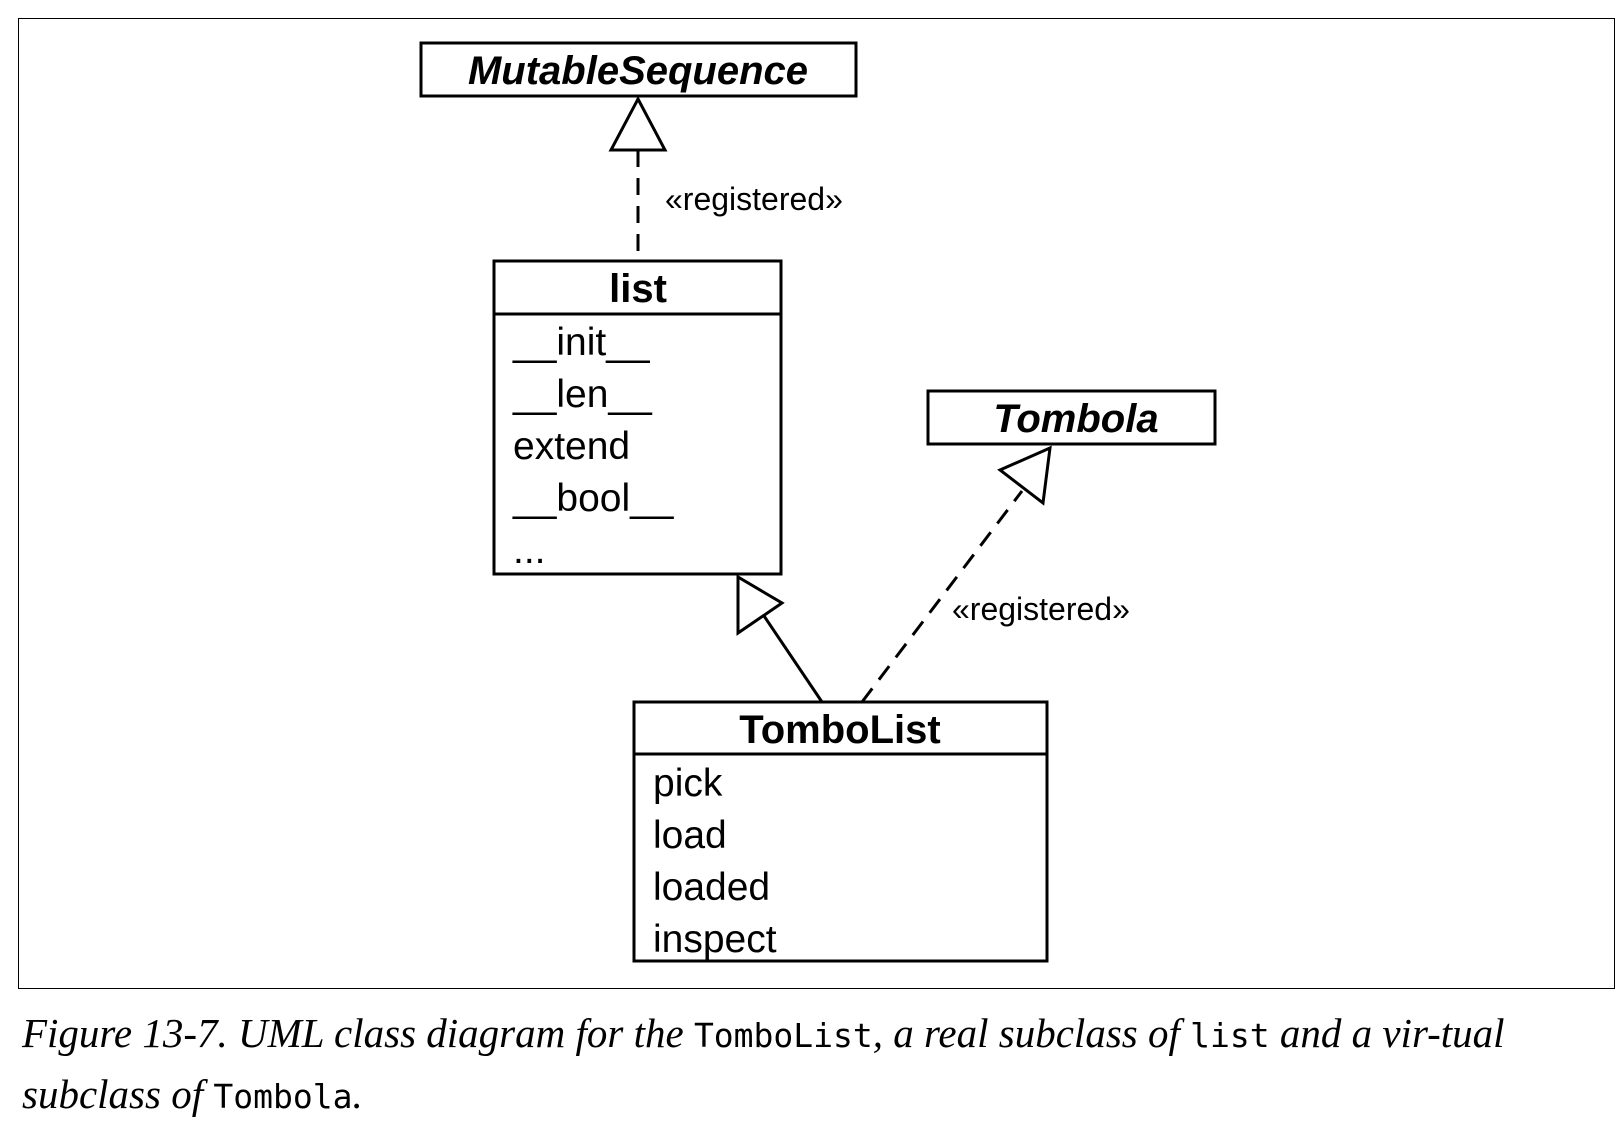  I want to click on class-tombola: Tombola, so click(1071, 417).